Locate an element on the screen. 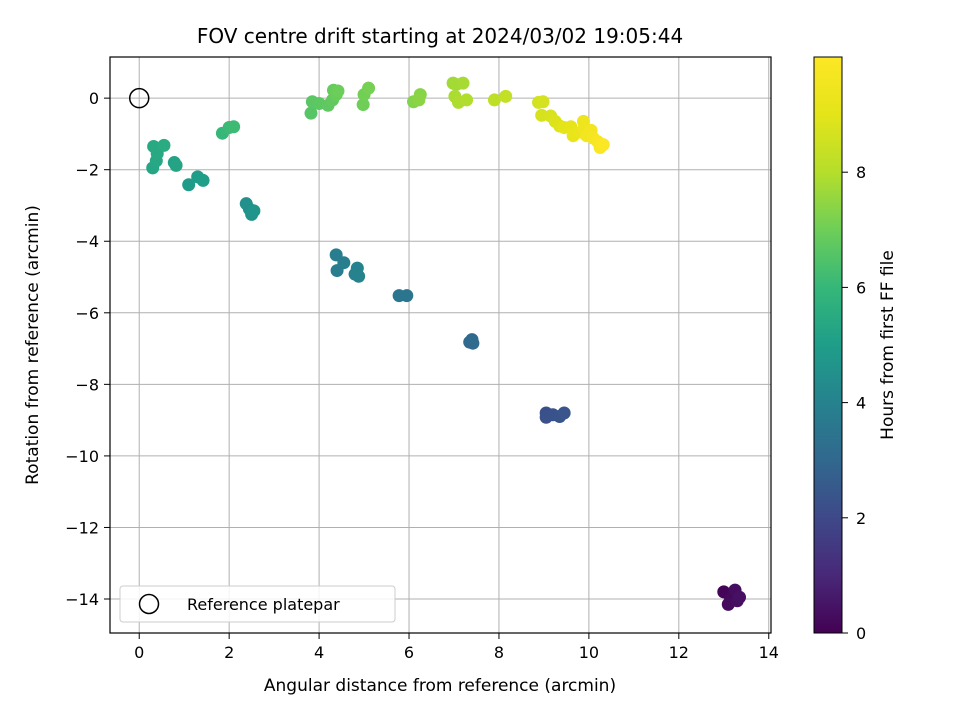  legend: Reference platepar is located at coordinates (257, 604).